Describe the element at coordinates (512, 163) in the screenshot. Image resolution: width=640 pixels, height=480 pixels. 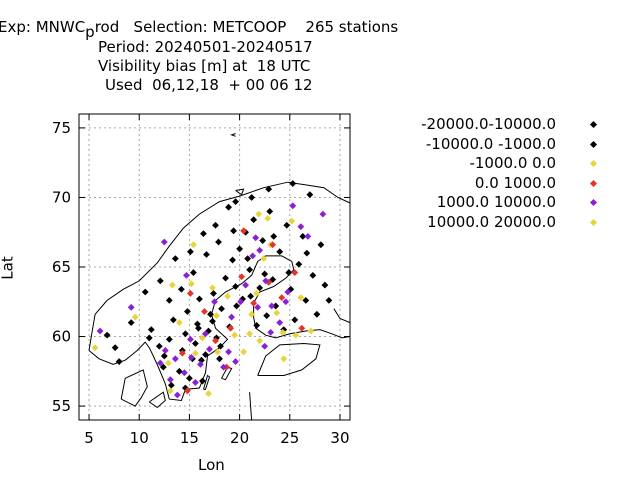
I see `legend-entry-label: -1000.0 0.0` at that location.